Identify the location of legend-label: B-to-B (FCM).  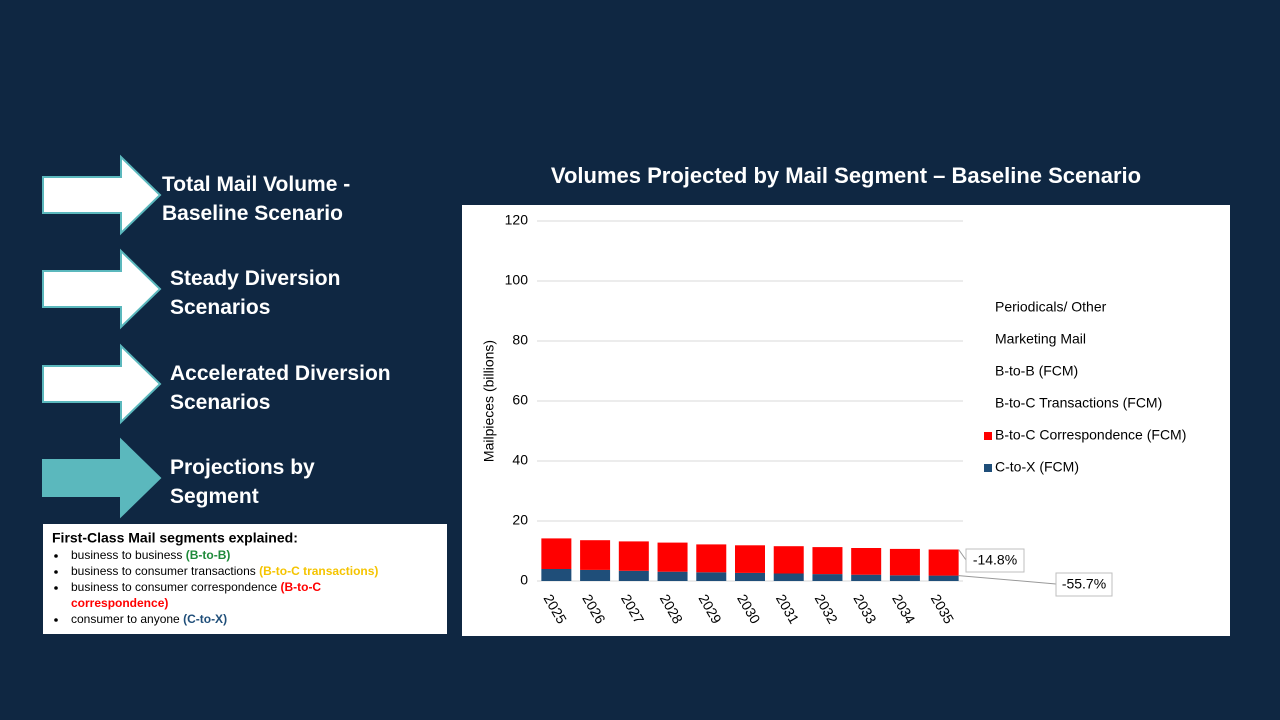
(1036, 371).